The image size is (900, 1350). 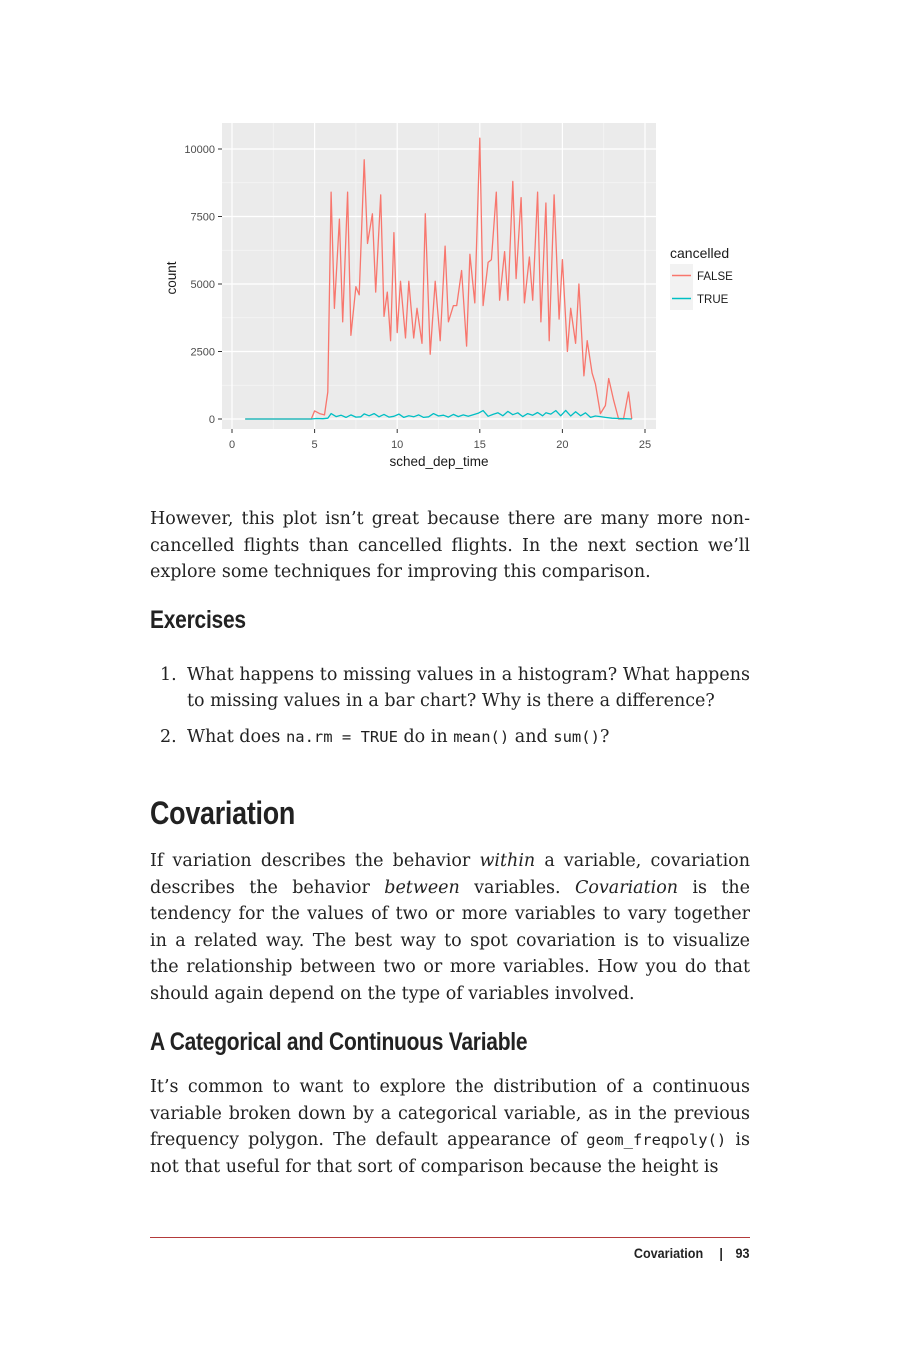 I want to click on text-run: variables., so click(x=517, y=887).